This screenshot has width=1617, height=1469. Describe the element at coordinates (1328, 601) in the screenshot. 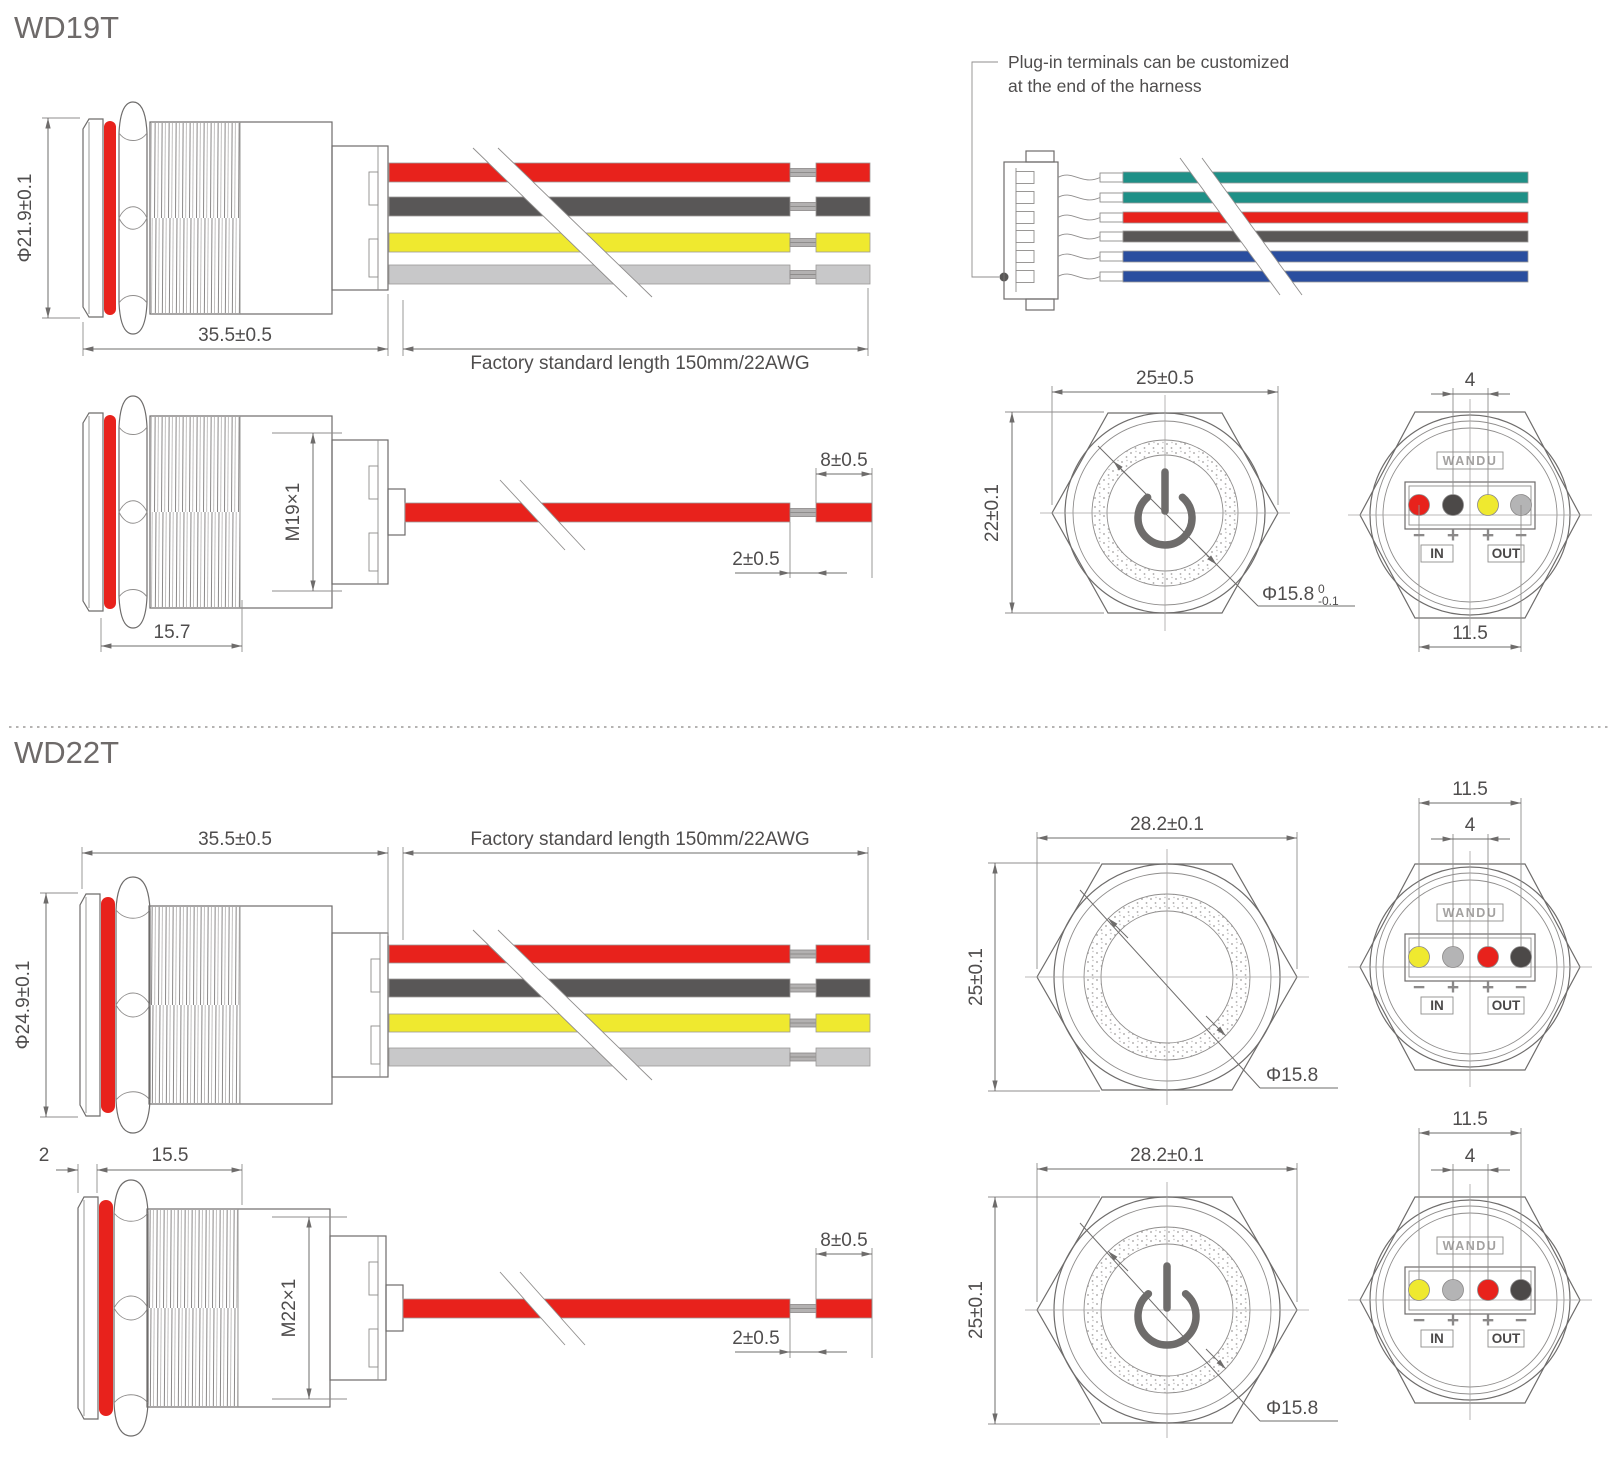

I see `dim-led-tol-lower: -0.1` at that location.